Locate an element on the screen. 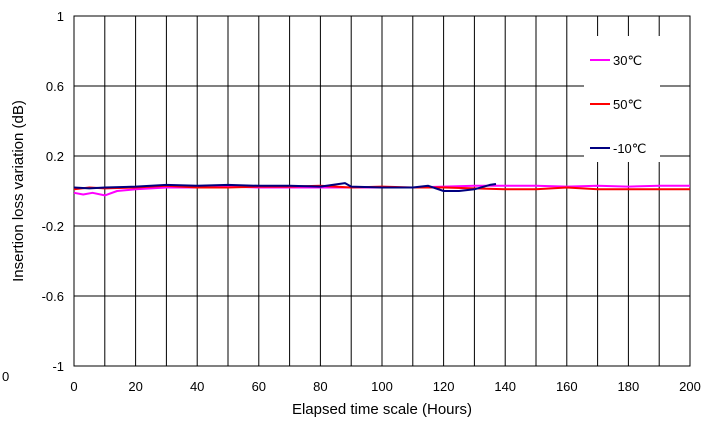  legend-label: -10℃ is located at coordinates (629, 148).